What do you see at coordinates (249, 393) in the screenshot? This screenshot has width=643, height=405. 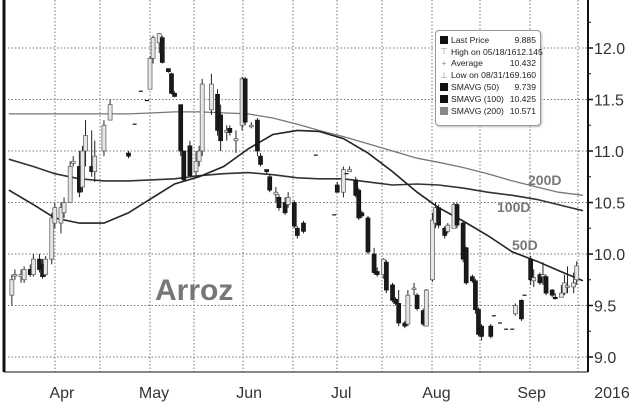 I see `x-tick-label: Jun` at bounding box center [249, 393].